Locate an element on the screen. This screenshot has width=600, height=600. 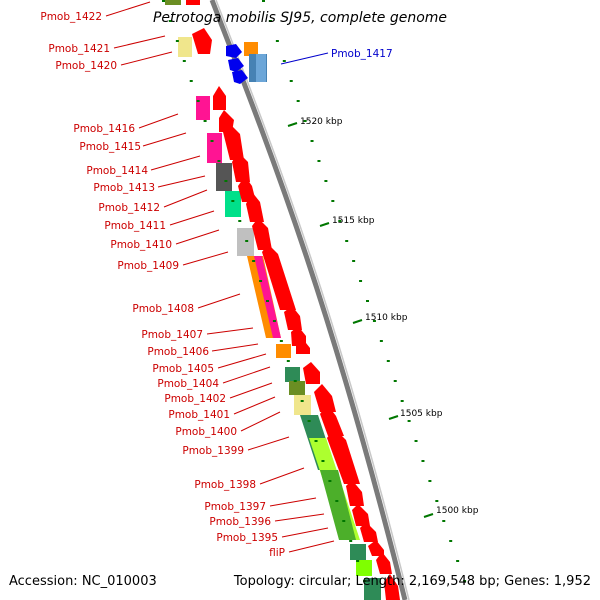
genome-title: Petrotoga mobilis SJ95, complete genome is located at coordinates (300, 18).